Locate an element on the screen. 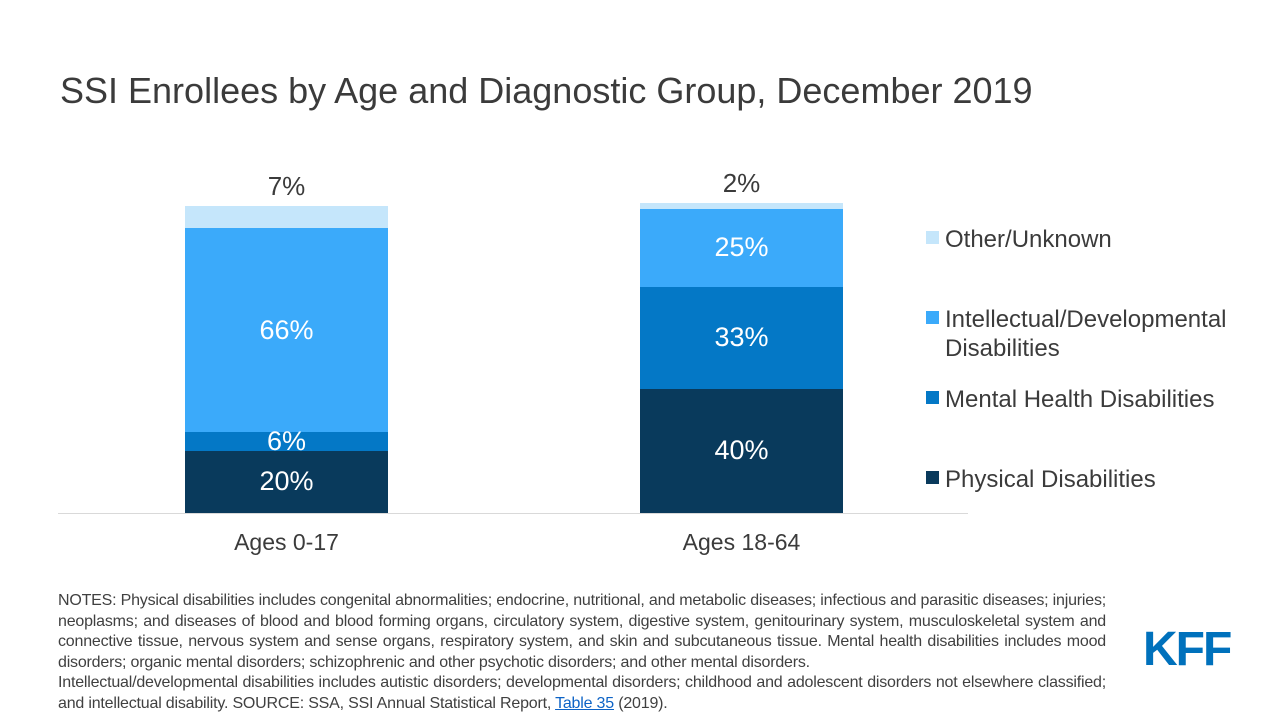  legend-label: Intellectual/Developmental Disabilities is located at coordinates (1086, 334).